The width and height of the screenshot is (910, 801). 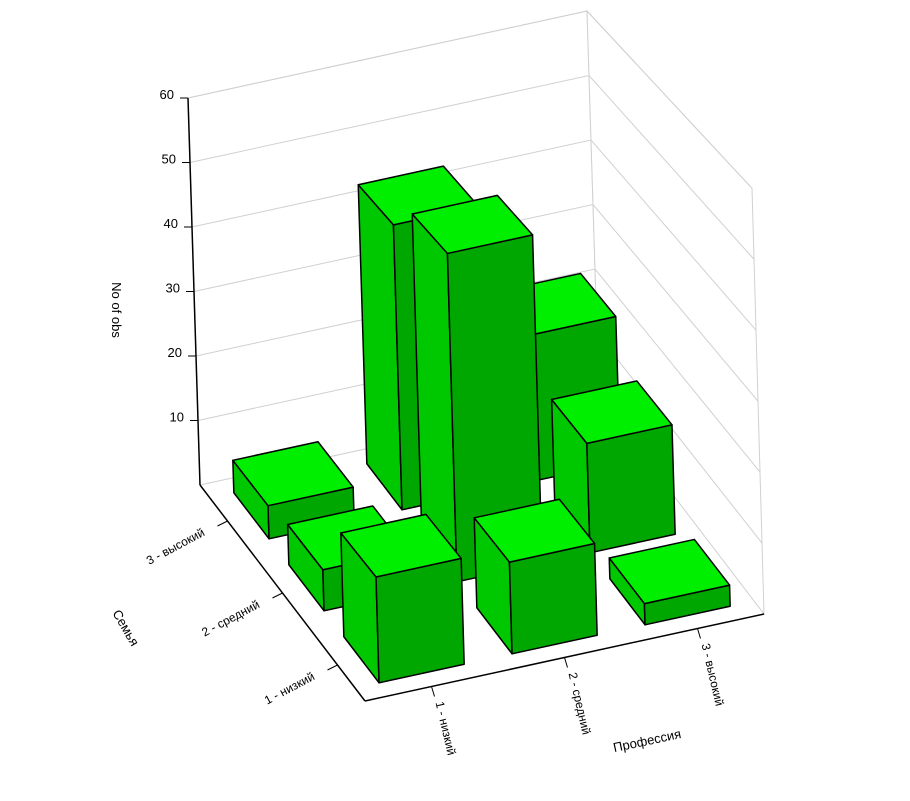 I want to click on z-tick-label: 10, so click(x=177, y=417).